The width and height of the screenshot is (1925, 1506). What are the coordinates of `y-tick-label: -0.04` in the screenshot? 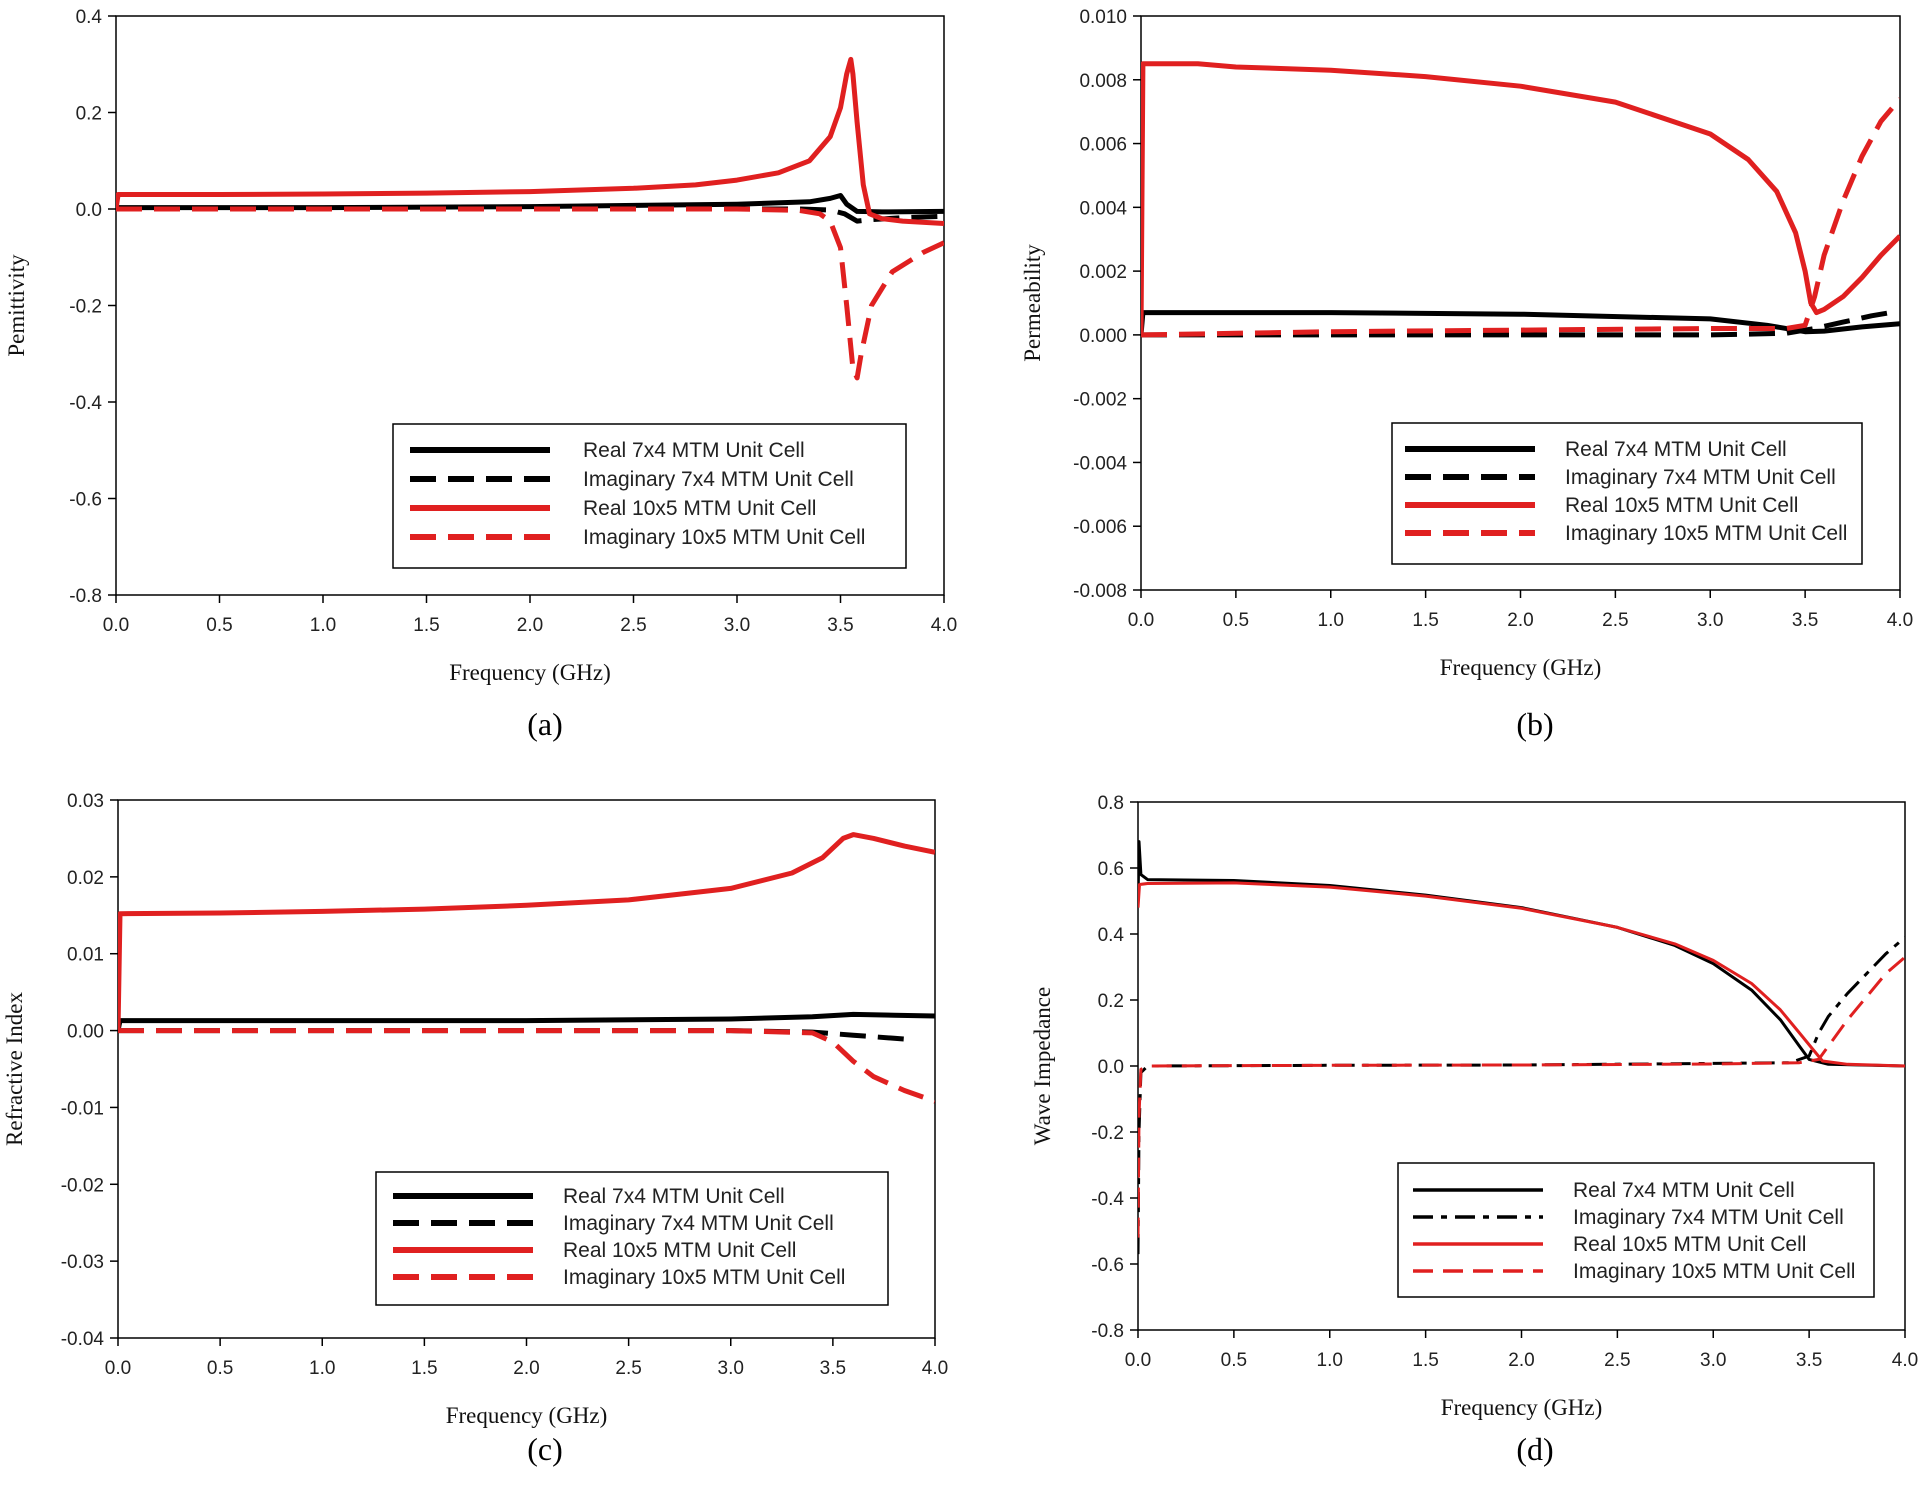 It's located at (83, 1339).